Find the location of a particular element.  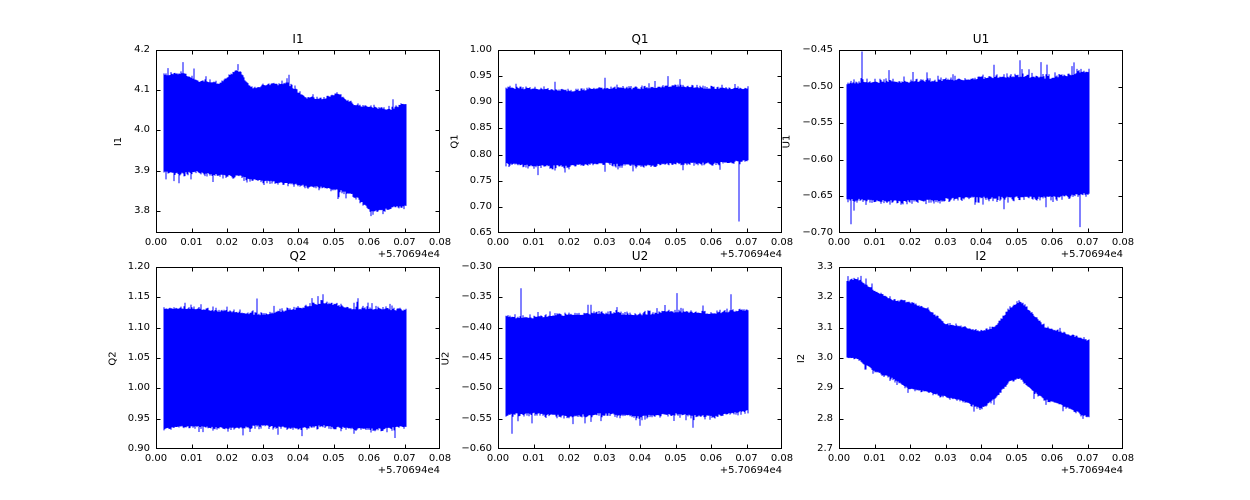

plot-title-i1: I1 is located at coordinates (298, 39).